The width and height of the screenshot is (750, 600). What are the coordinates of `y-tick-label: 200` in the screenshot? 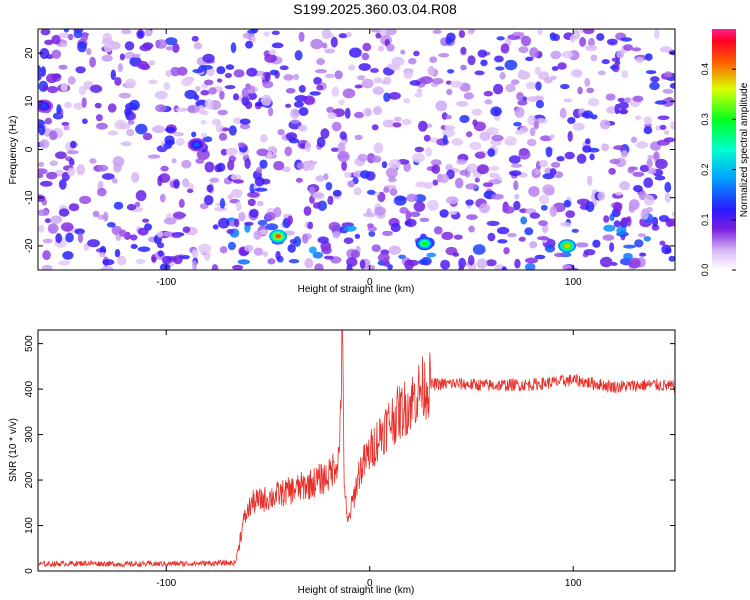 It's located at (29, 479).